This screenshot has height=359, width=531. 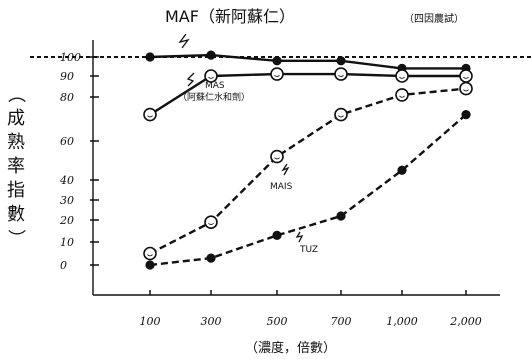 What do you see at coordinates (184, 41) in the screenshot?
I see `series-pointer-maf` at bounding box center [184, 41].